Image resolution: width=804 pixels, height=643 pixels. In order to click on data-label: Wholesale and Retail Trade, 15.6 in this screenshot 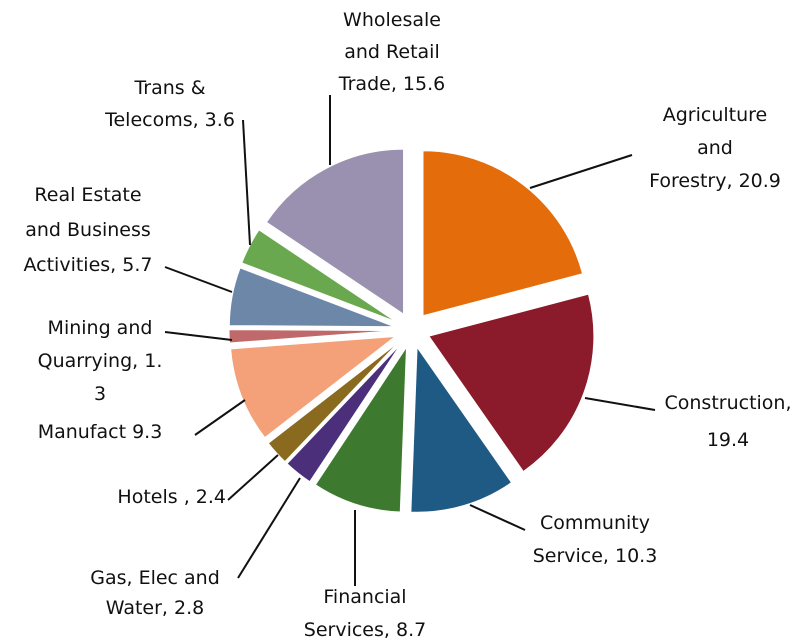, I will do `click(391, 52)`.